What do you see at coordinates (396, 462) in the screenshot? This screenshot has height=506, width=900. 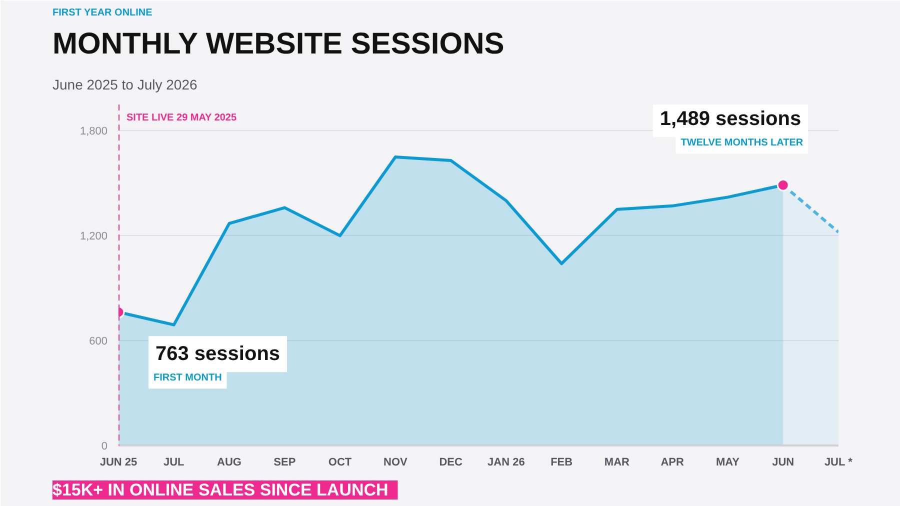 I see `x-tick-label: NOV` at bounding box center [396, 462].